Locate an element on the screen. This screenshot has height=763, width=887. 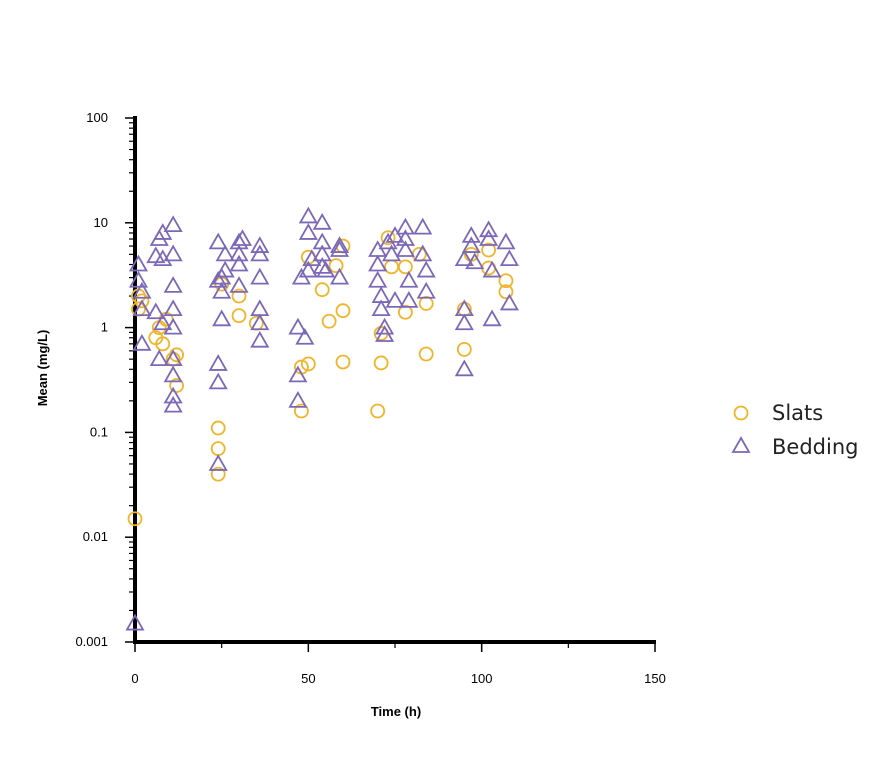
y-tick-label: 0.01 is located at coordinates (95, 536).